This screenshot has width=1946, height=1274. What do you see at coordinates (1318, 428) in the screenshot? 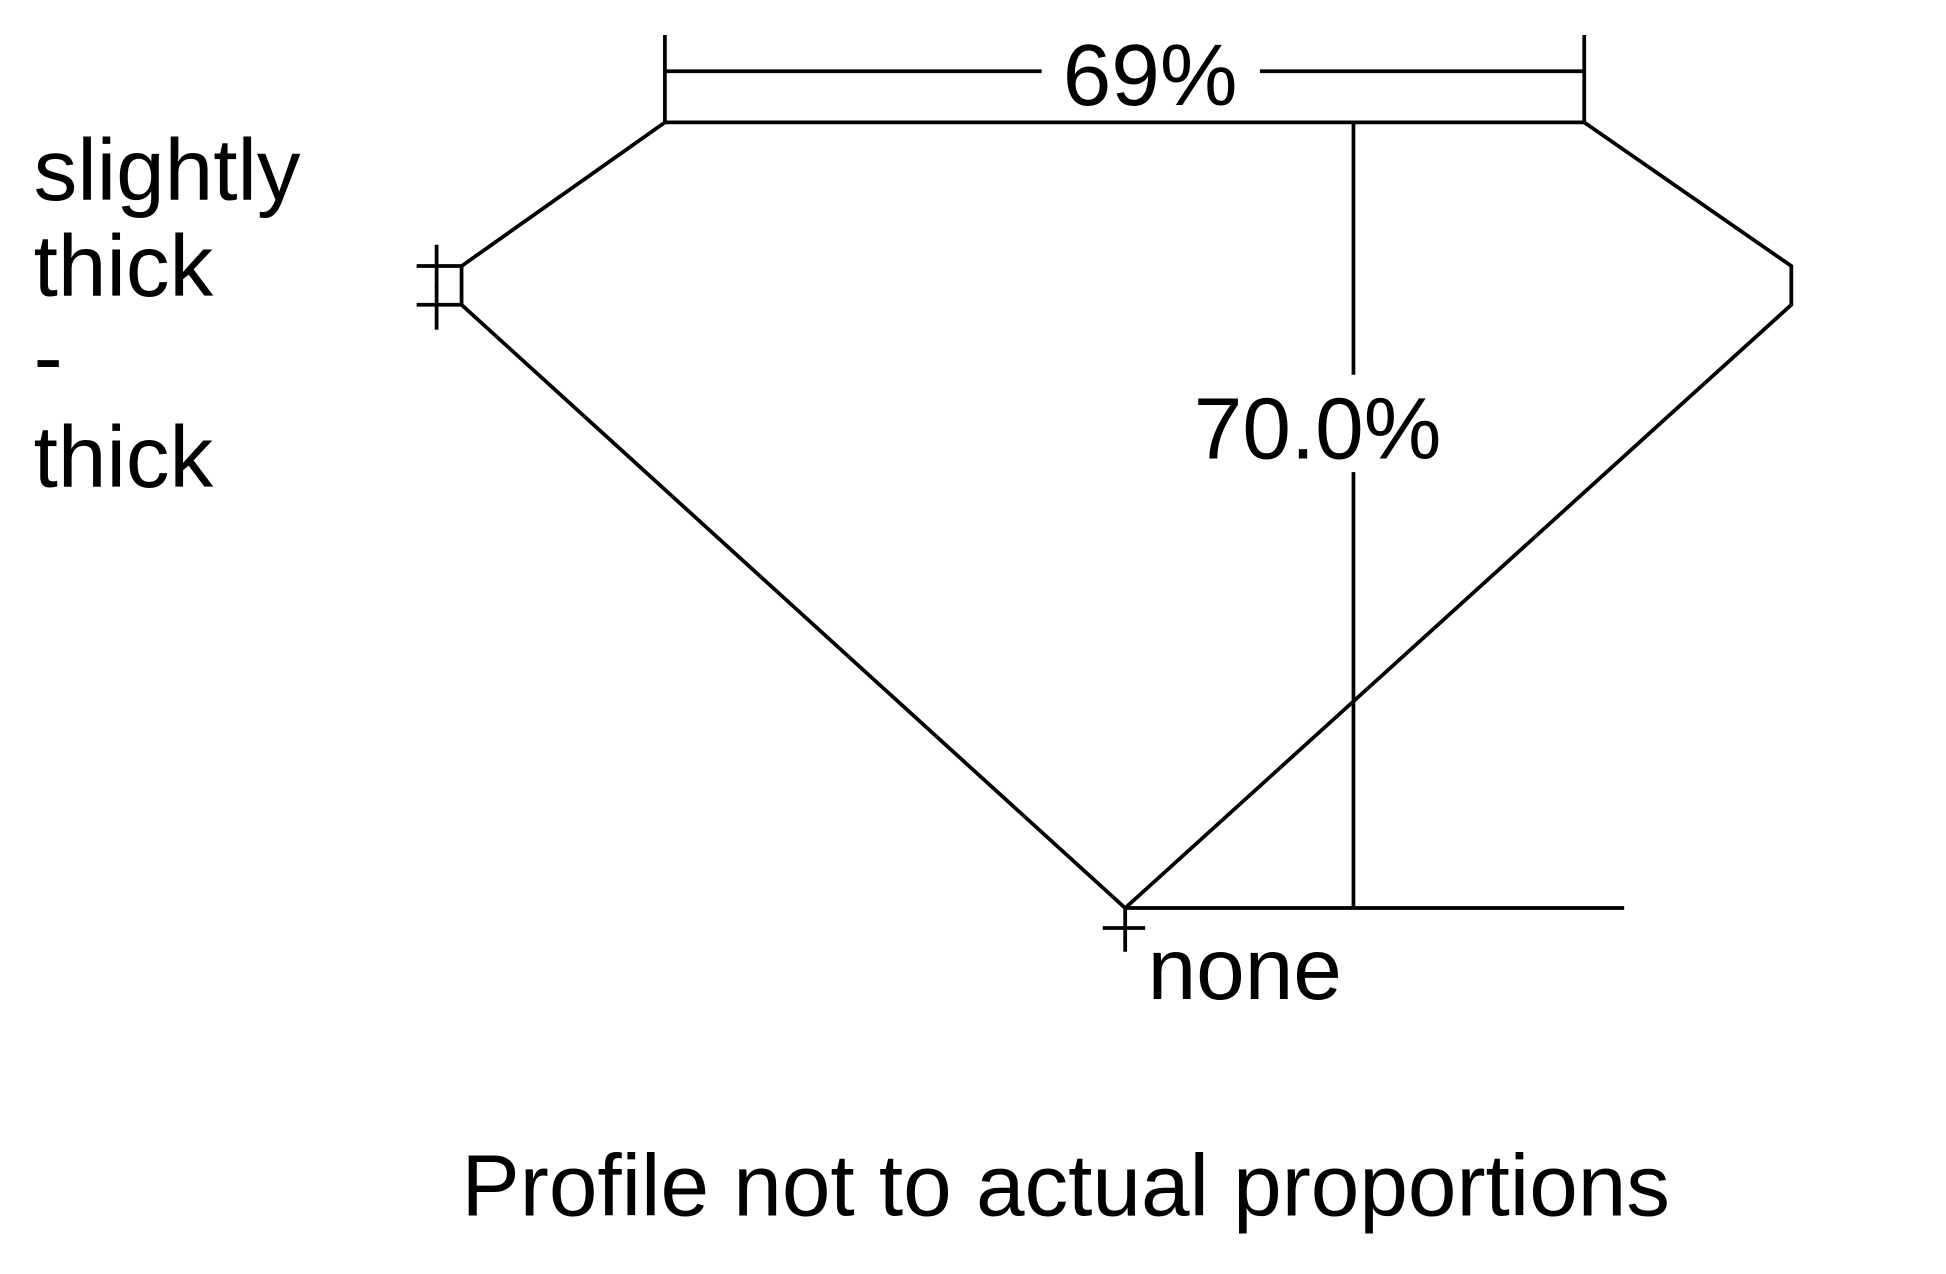
I see `depth-percent-label: 70.0%` at bounding box center [1318, 428].